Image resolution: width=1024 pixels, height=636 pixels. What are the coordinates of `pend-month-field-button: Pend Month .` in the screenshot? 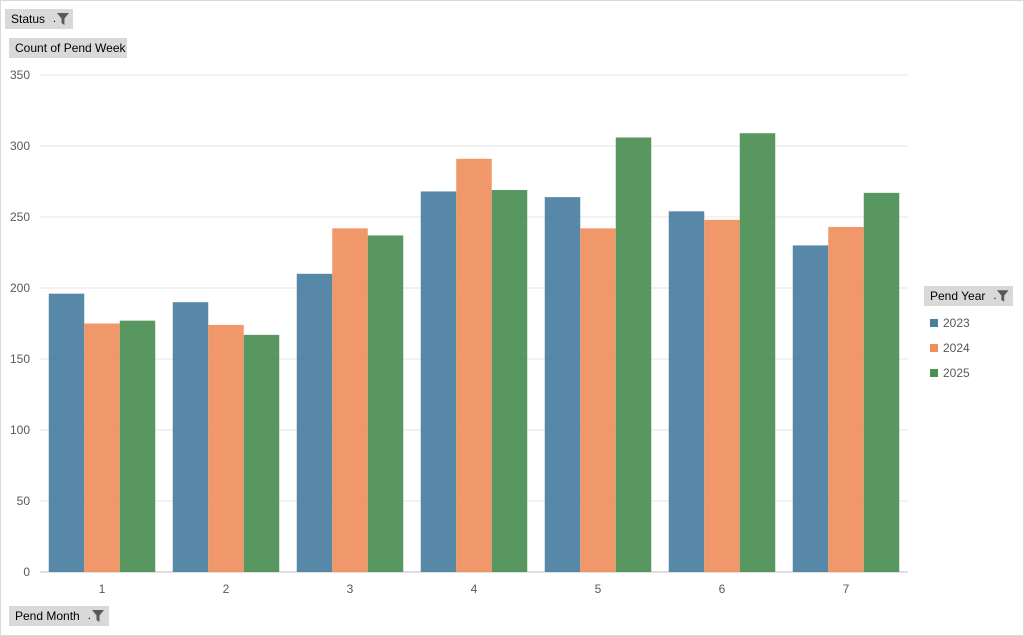 It's located at (59, 616).